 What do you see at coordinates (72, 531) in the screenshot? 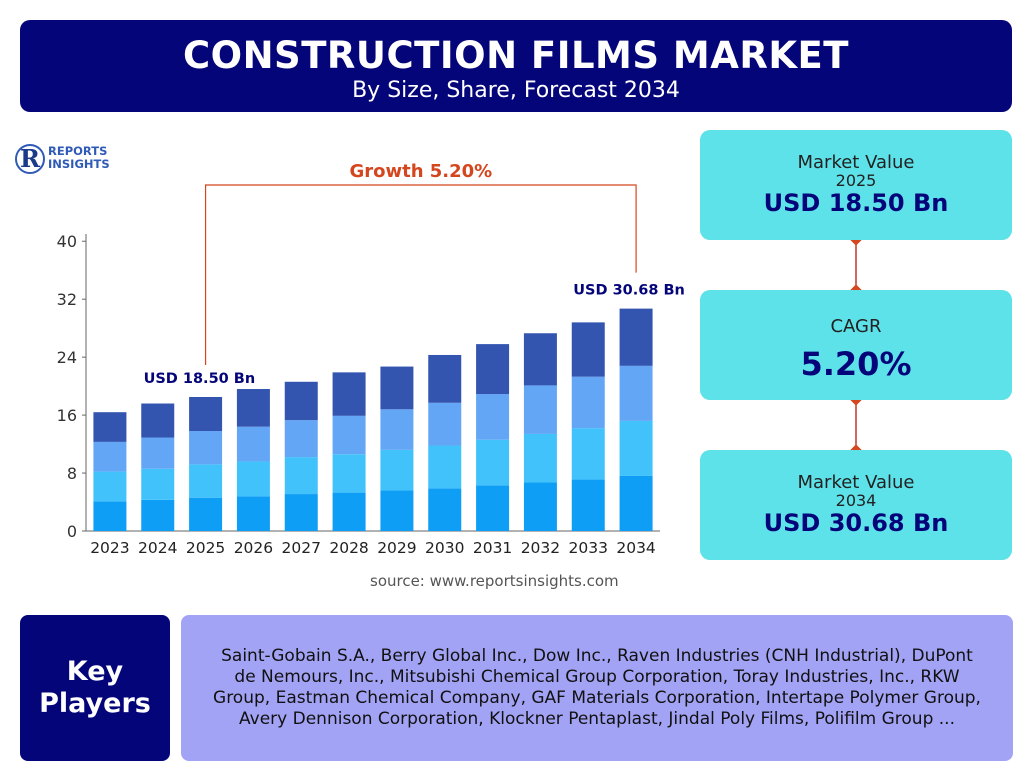
I see `y-tick-label: 0` at bounding box center [72, 531].